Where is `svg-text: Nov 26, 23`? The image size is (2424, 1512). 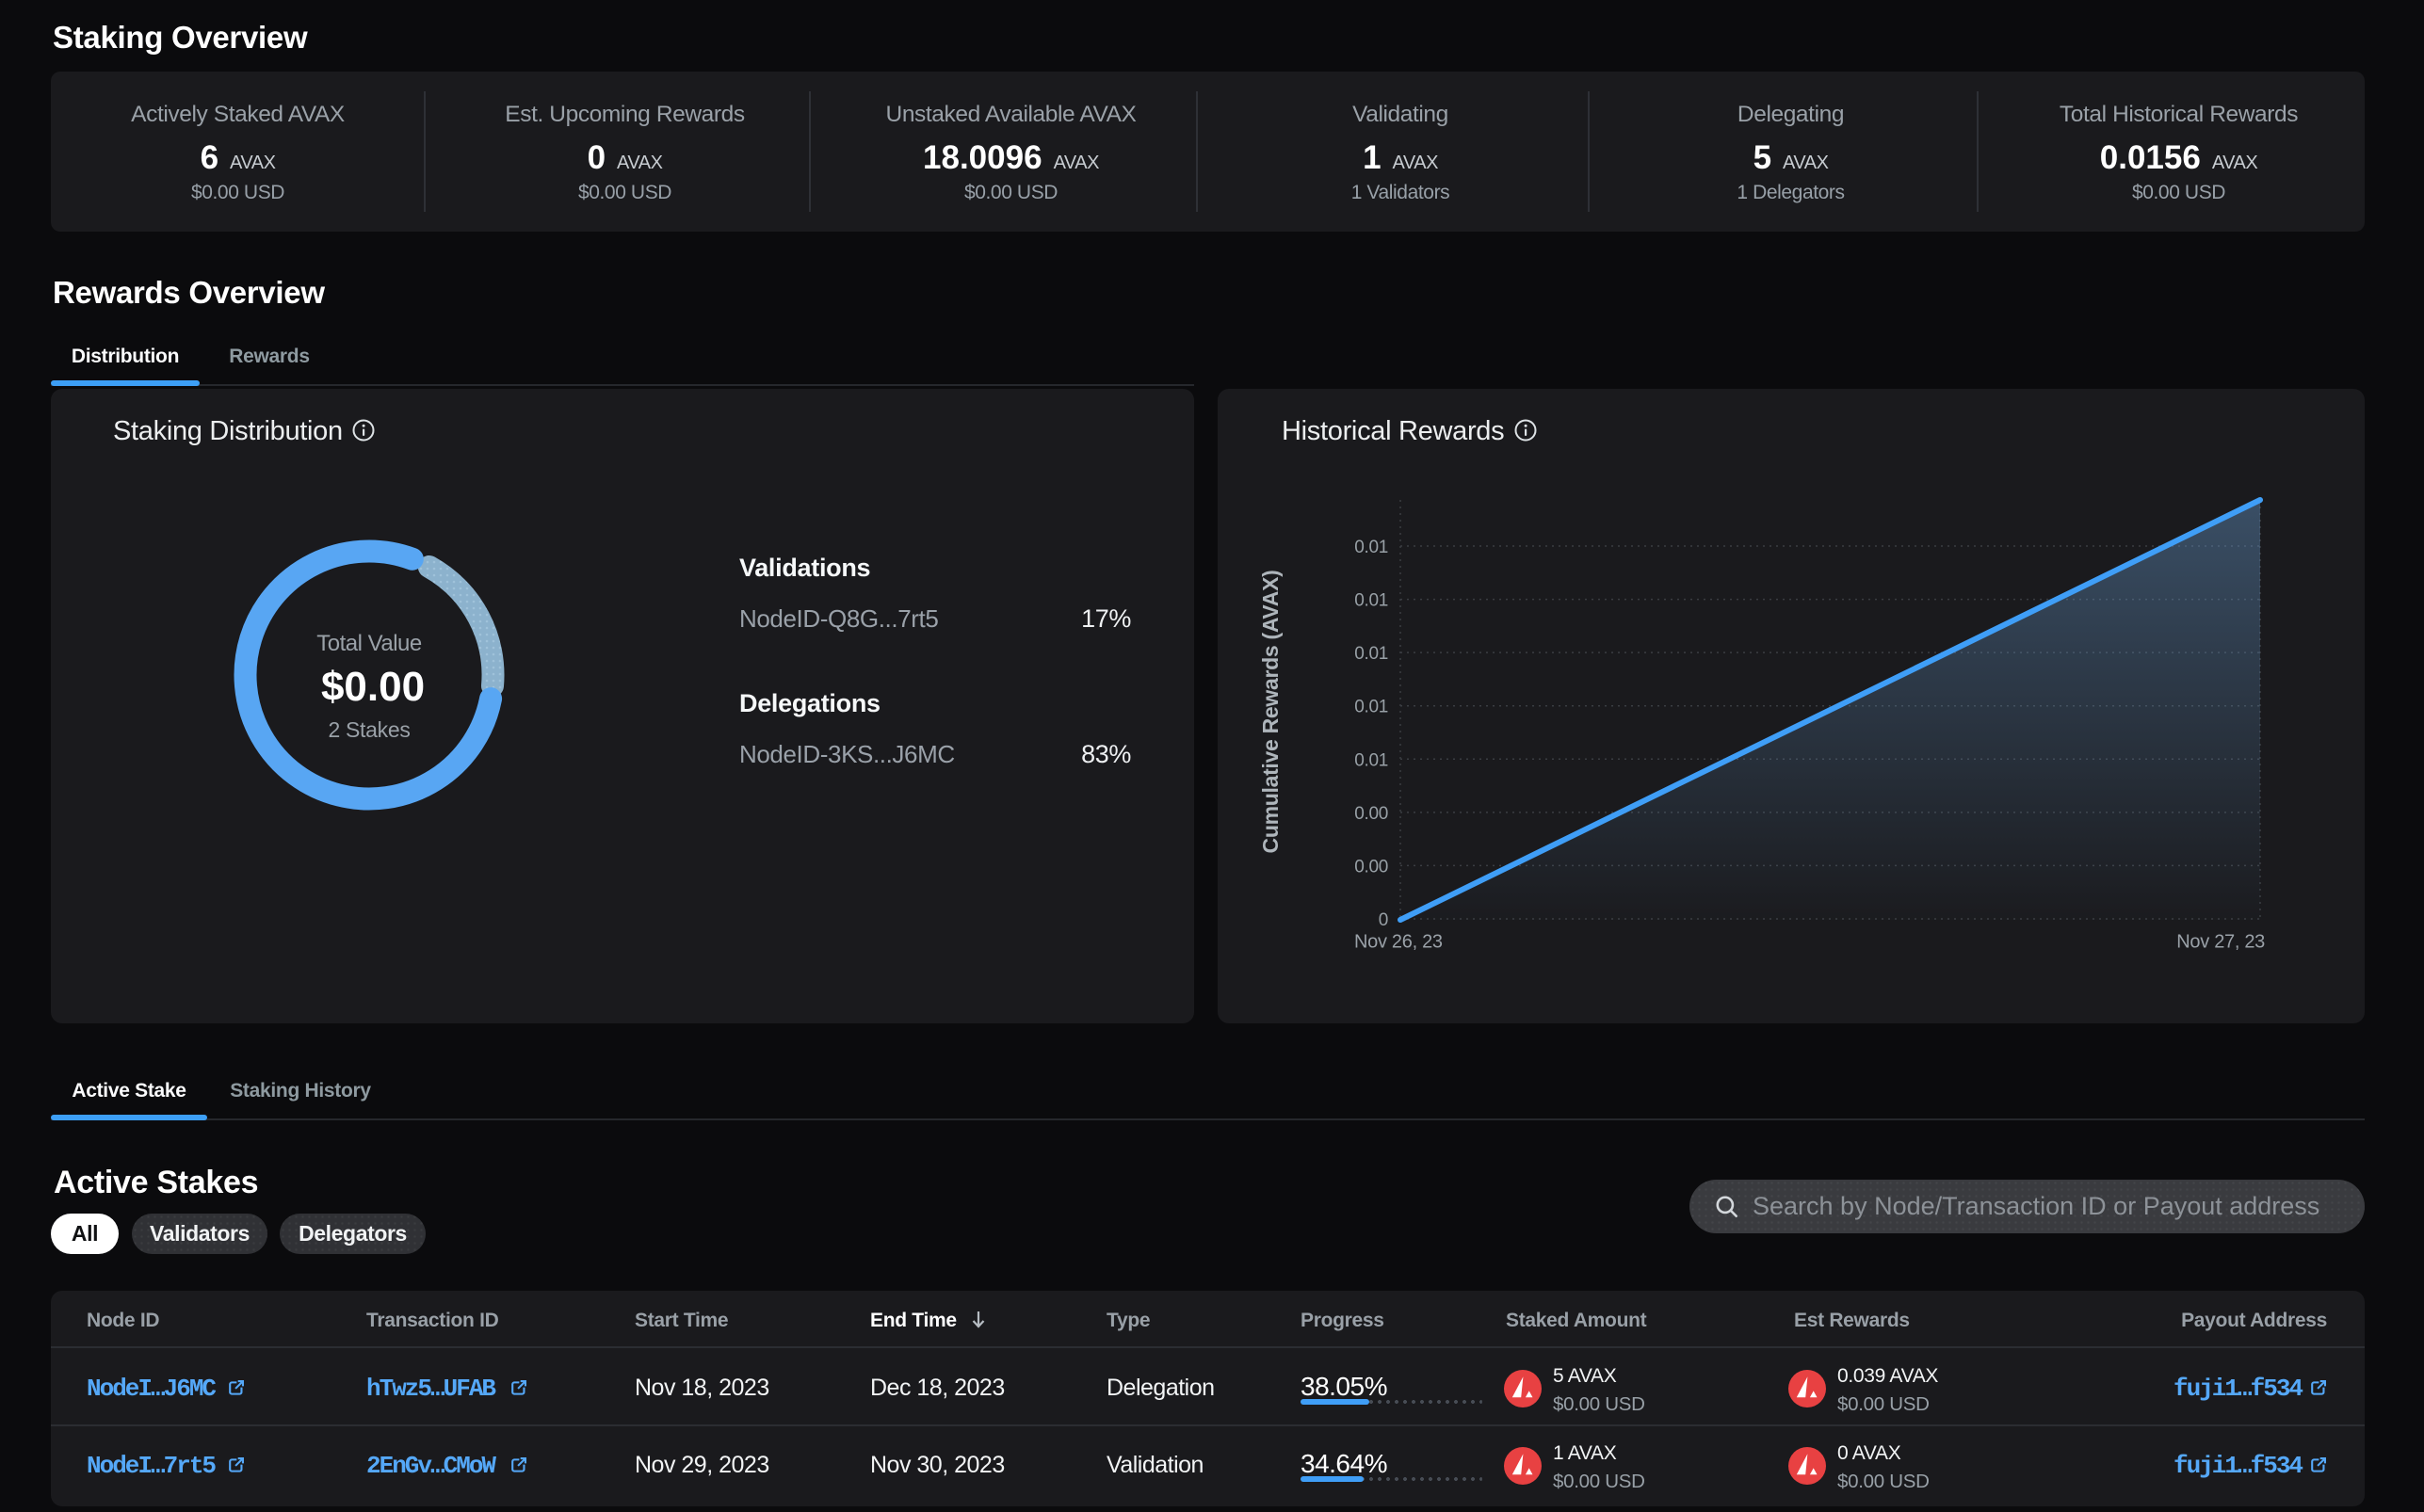 svg-text: Nov 26, 23 is located at coordinates (1398, 942).